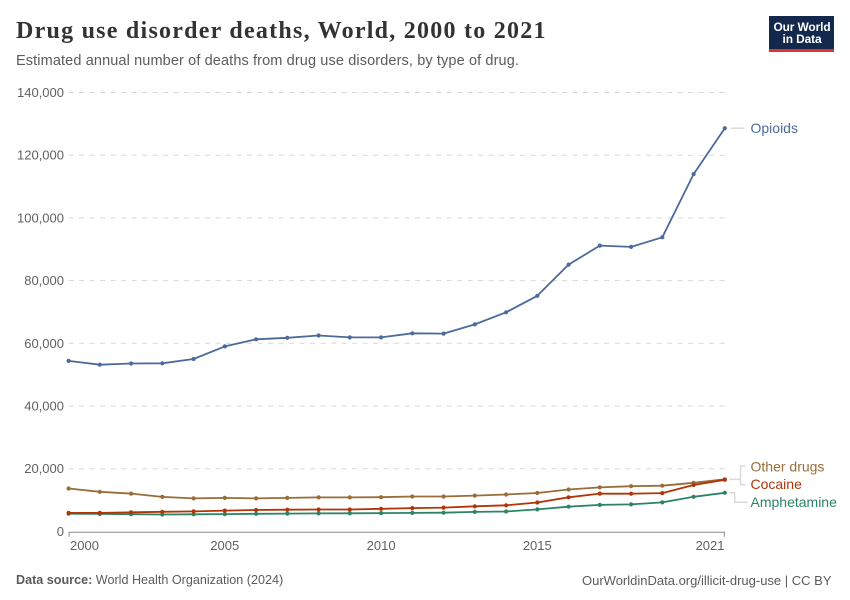  I want to click on svg-text: Opioids, so click(774, 128).